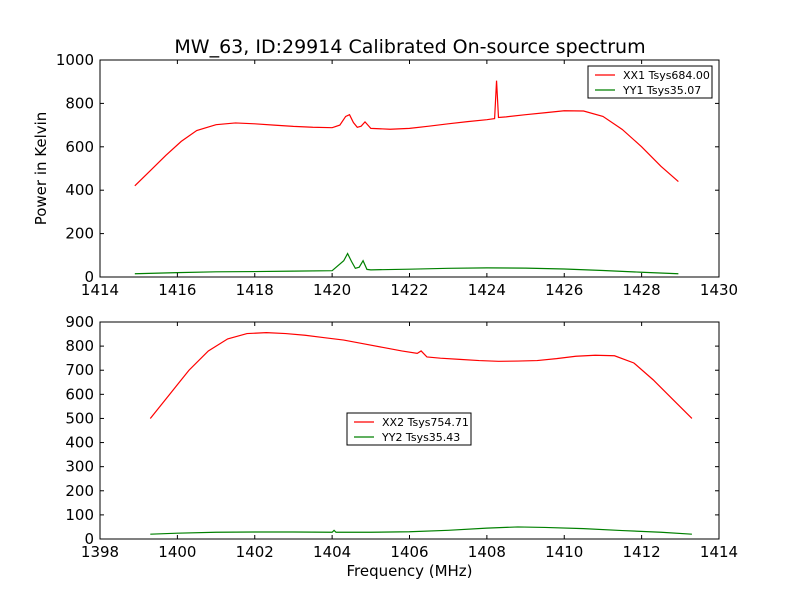 This screenshot has width=800, height=600. I want to click on x-tick-label: 1422, so click(409, 290).